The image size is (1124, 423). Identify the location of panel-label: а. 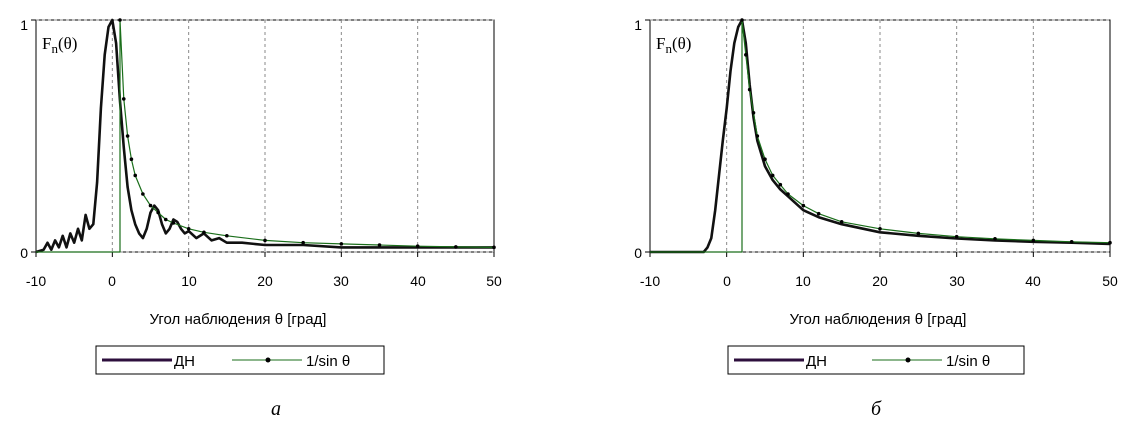
(276, 409).